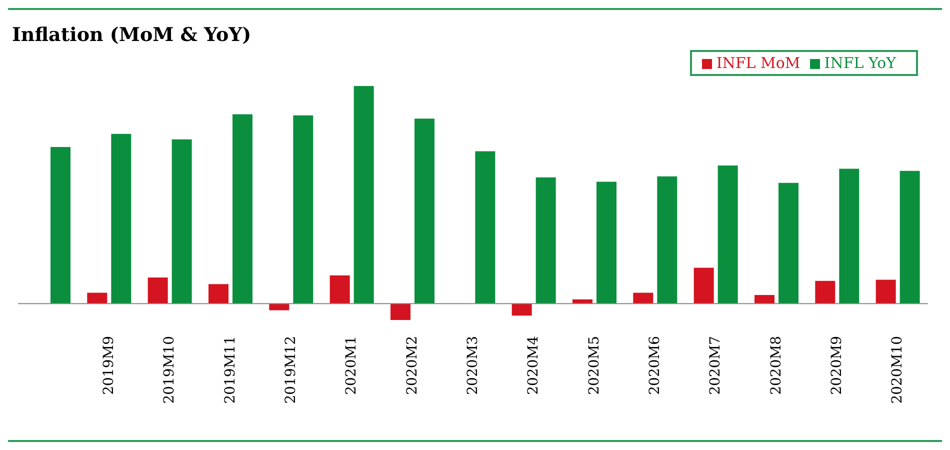 This screenshot has width=950, height=450. What do you see at coordinates (837, 365) in the screenshot?
I see `x-tick-label: 2020M9` at bounding box center [837, 365].